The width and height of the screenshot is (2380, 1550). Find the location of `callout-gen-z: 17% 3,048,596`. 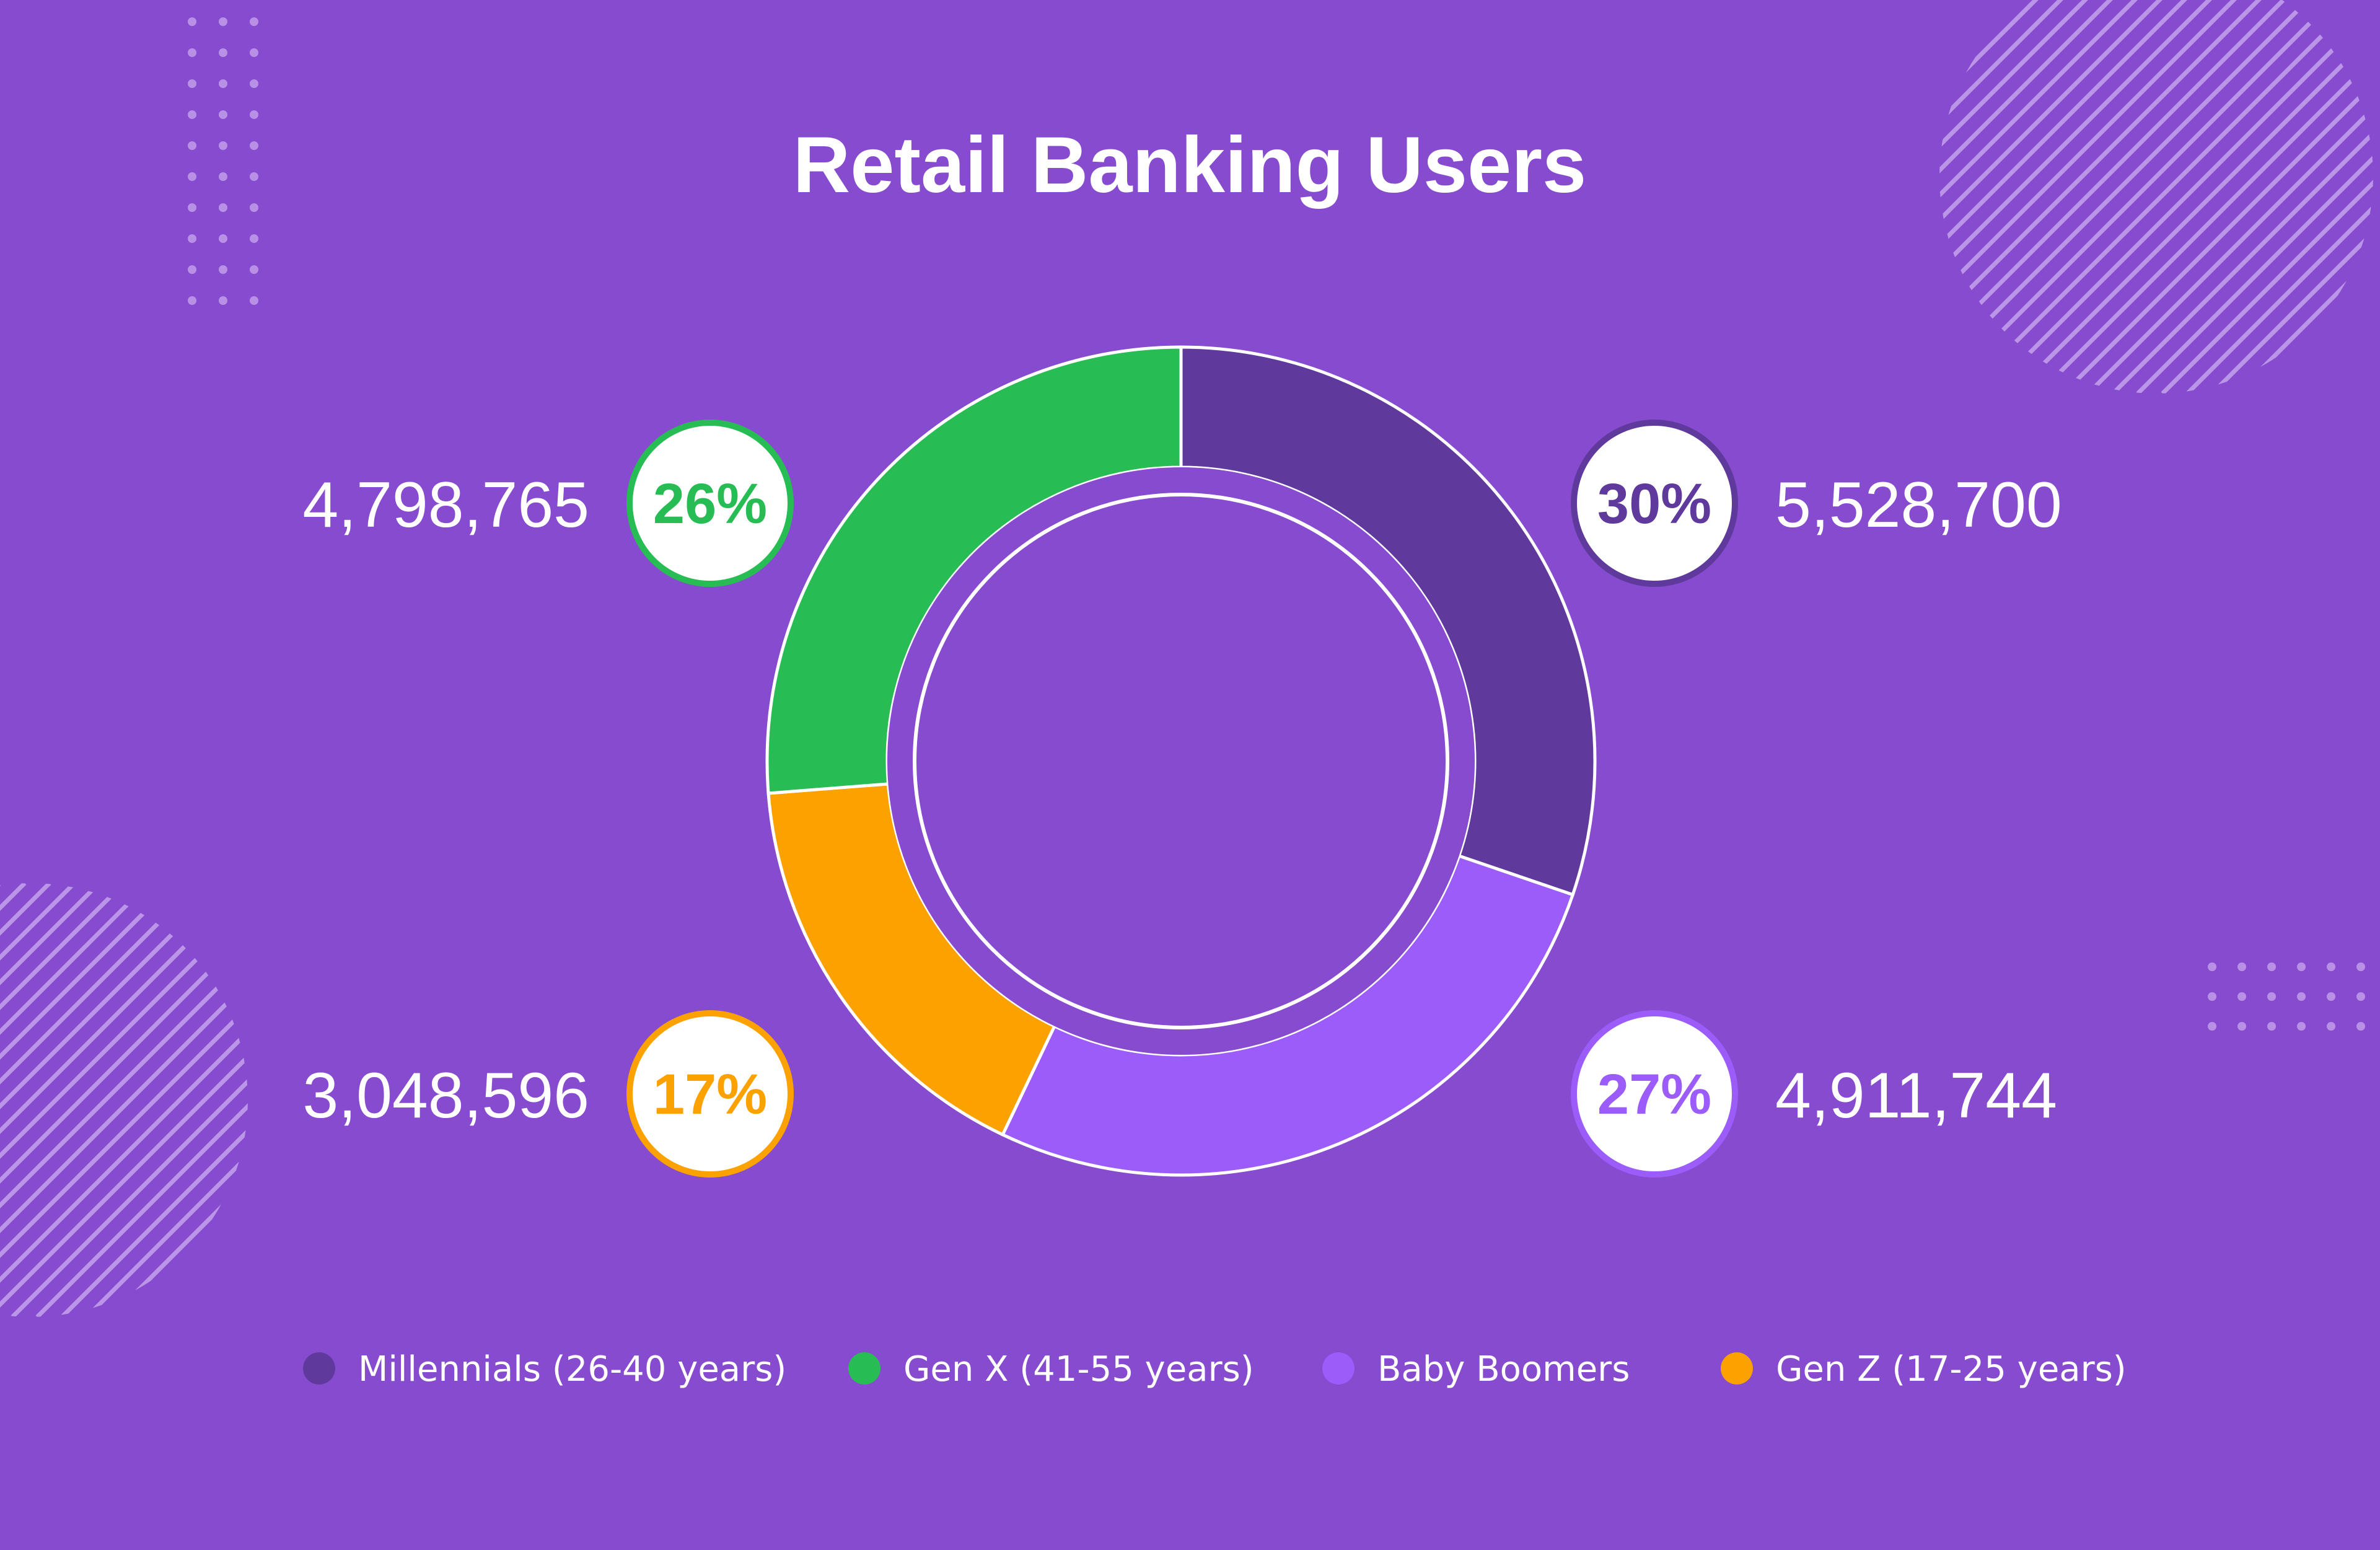

callout-gen-z: 17% 3,048,596 is located at coordinates (548, 1094).